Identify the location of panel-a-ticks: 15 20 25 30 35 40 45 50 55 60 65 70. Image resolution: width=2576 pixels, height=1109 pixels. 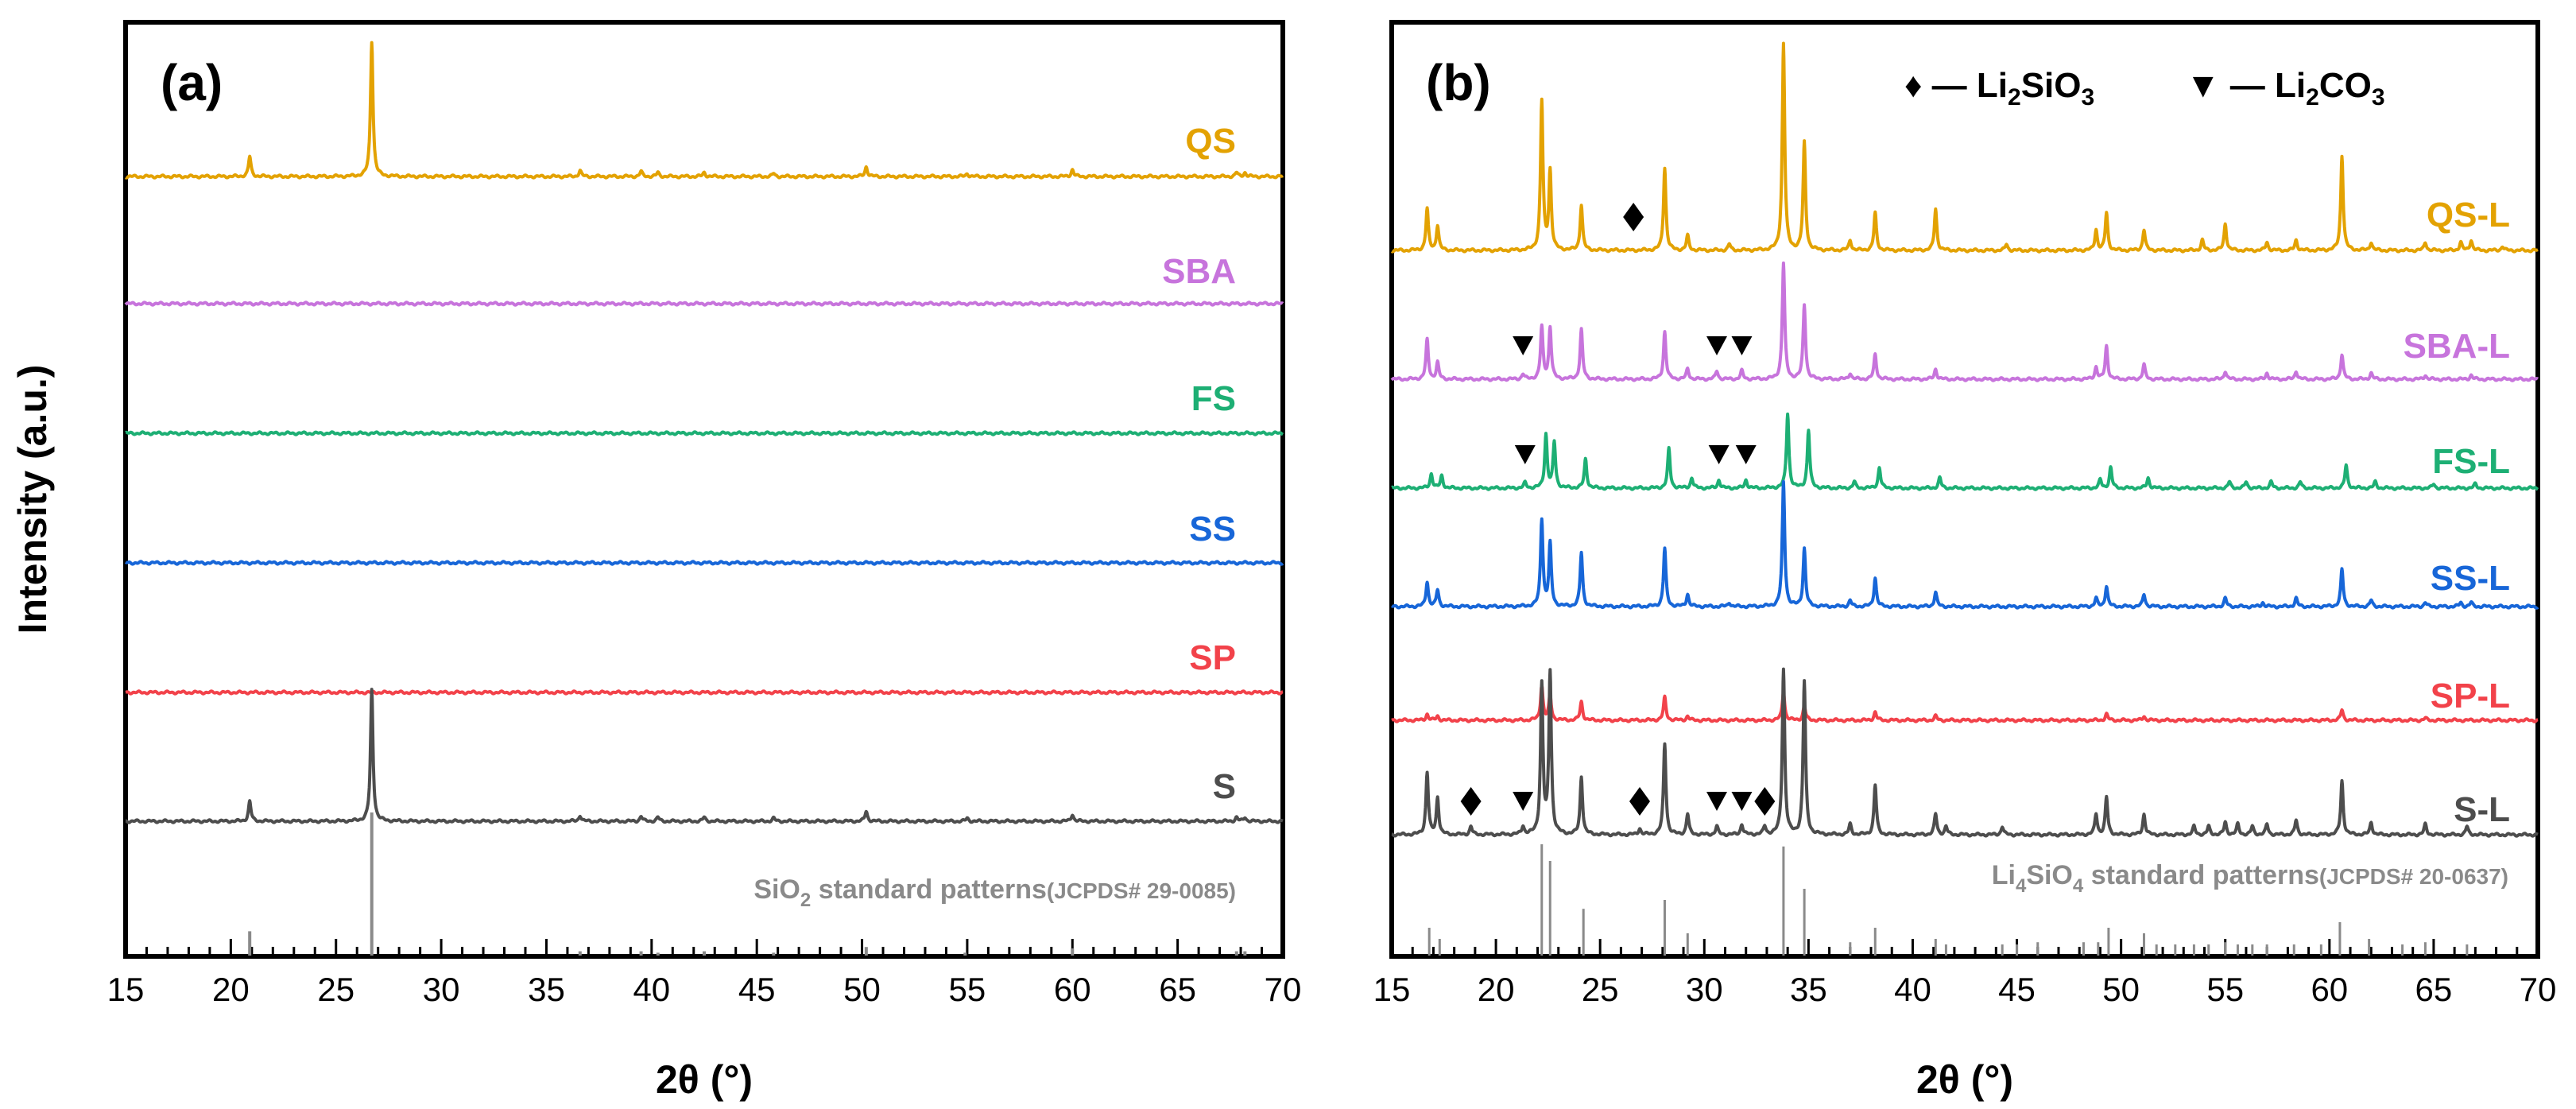
(704, 973).